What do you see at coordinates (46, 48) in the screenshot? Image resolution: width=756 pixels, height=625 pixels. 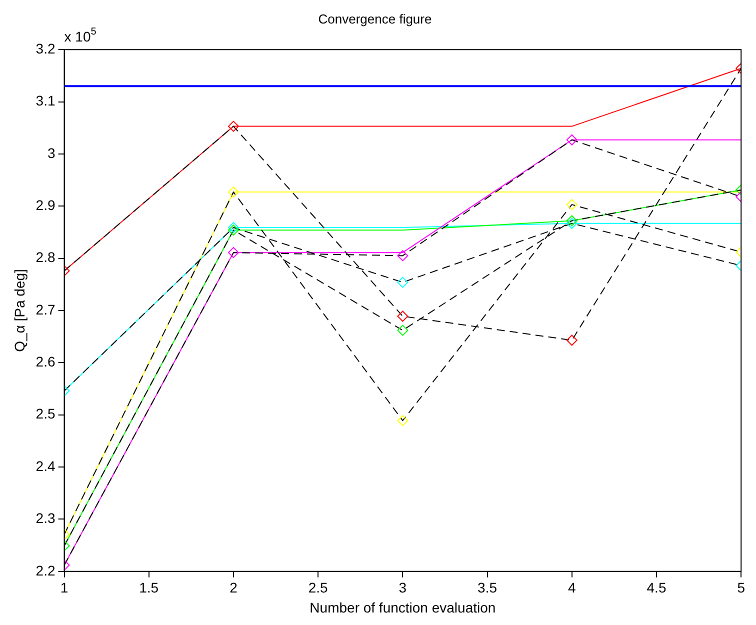 I see `y-tick-label: 3.2` at bounding box center [46, 48].